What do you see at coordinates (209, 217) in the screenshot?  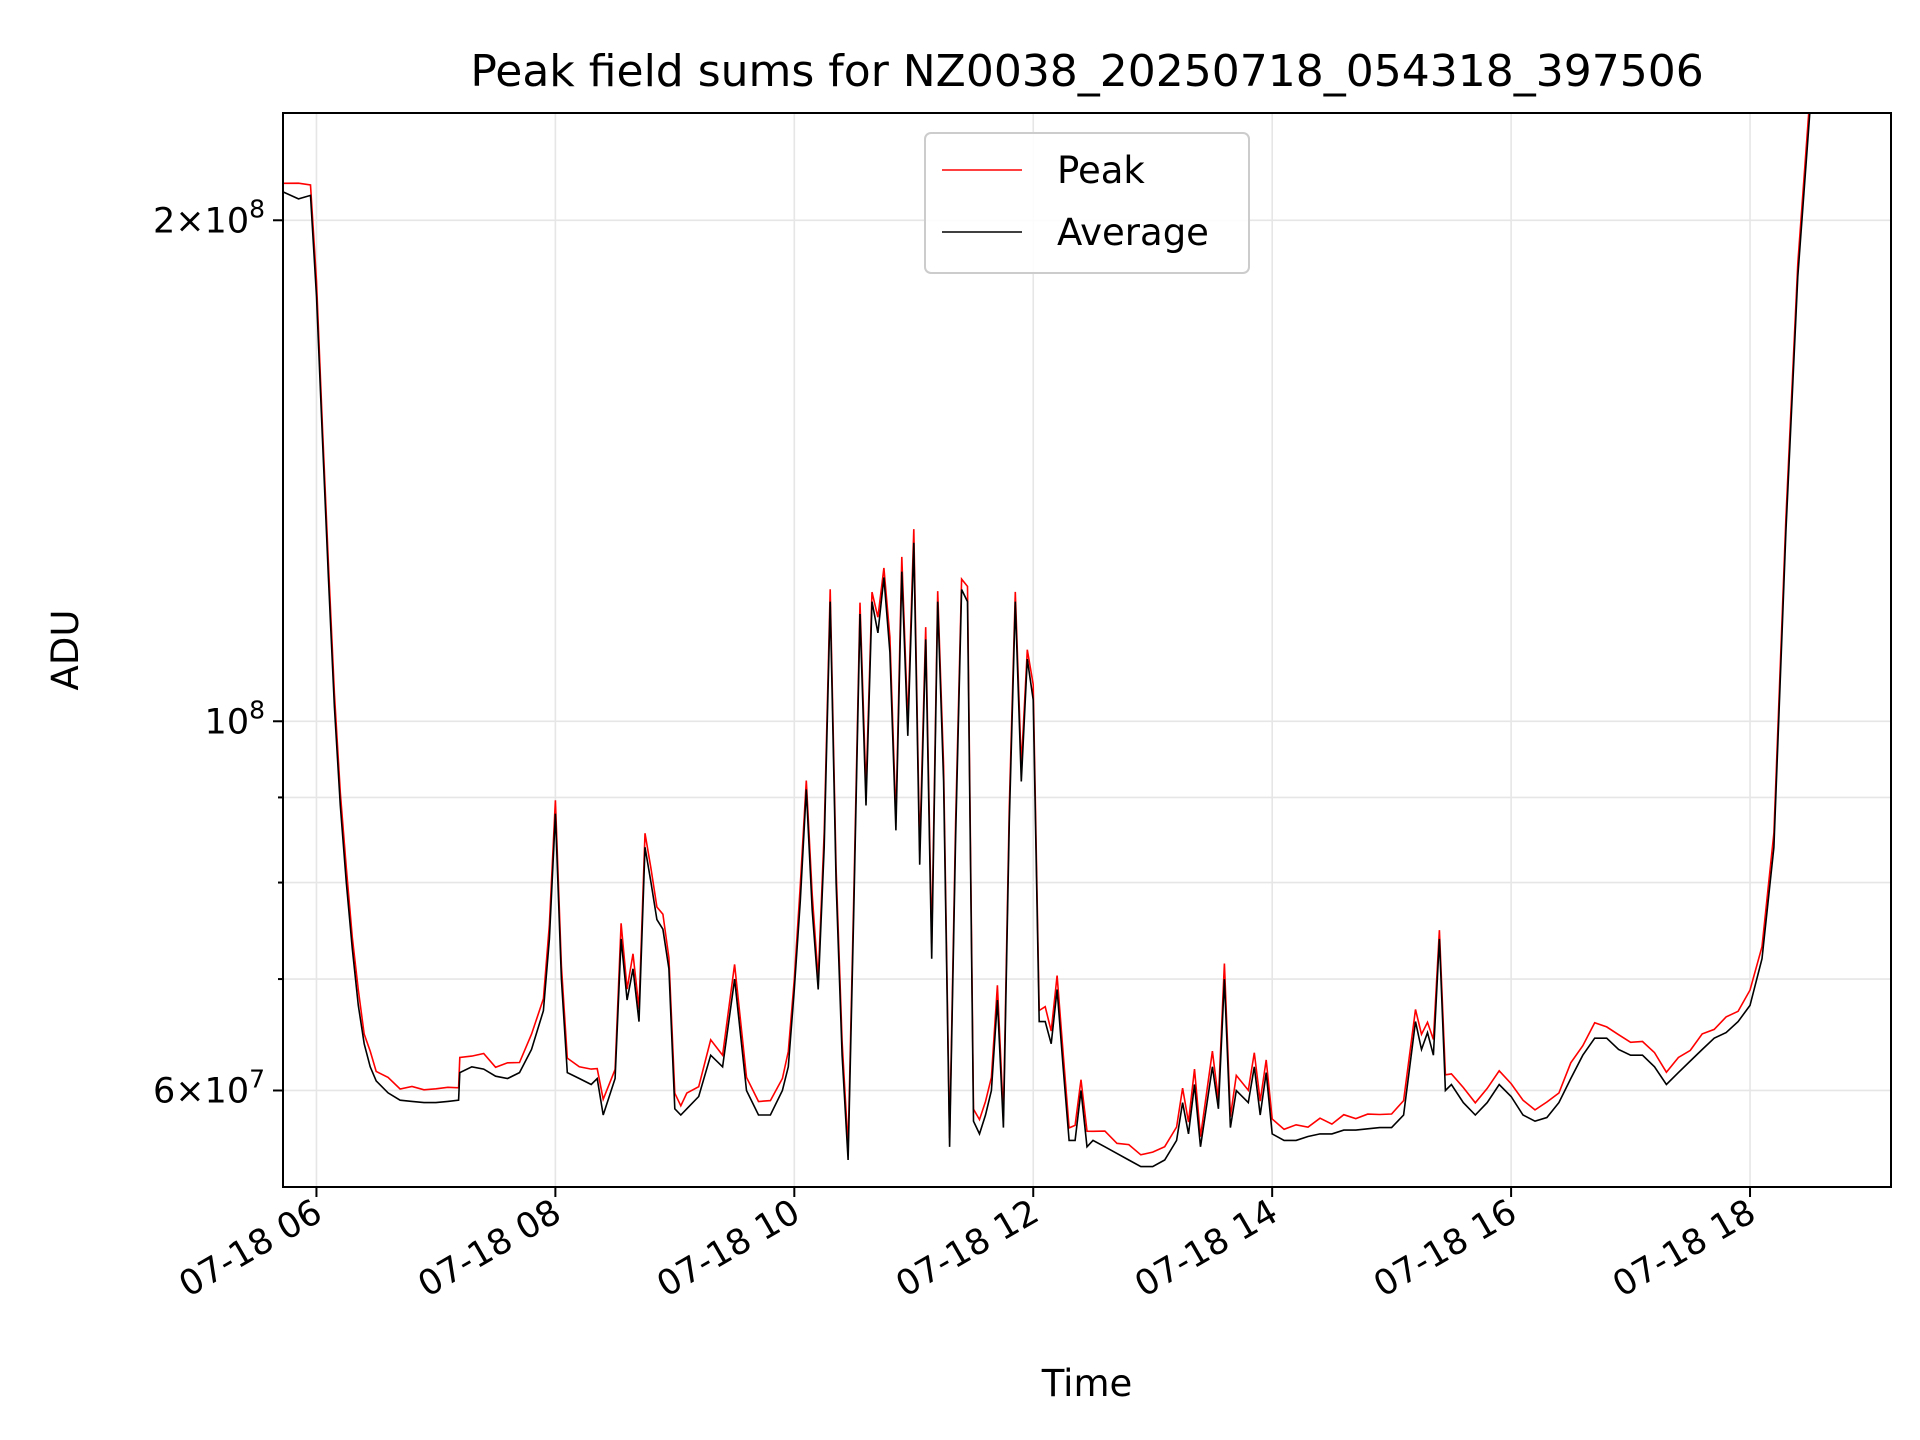 I see `y-tick-label: 2×108` at bounding box center [209, 217].